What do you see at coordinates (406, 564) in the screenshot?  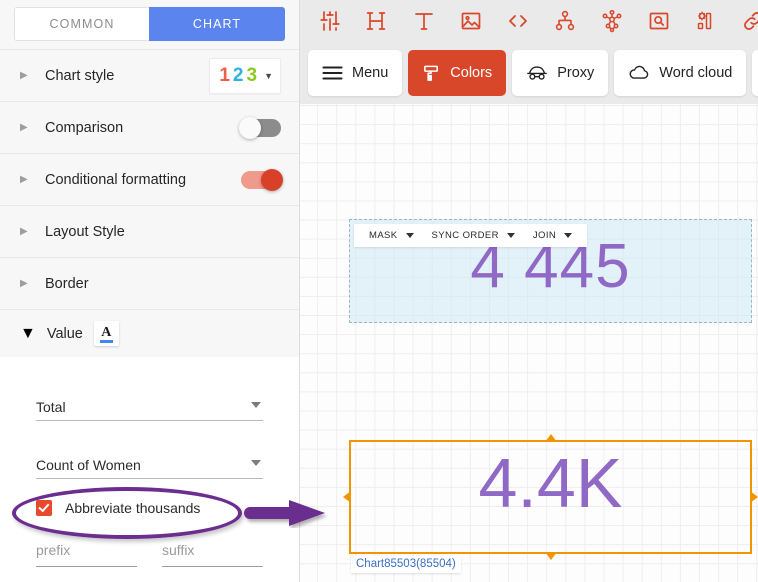 I see `chart-id-label: Chart85503(85504)` at bounding box center [406, 564].